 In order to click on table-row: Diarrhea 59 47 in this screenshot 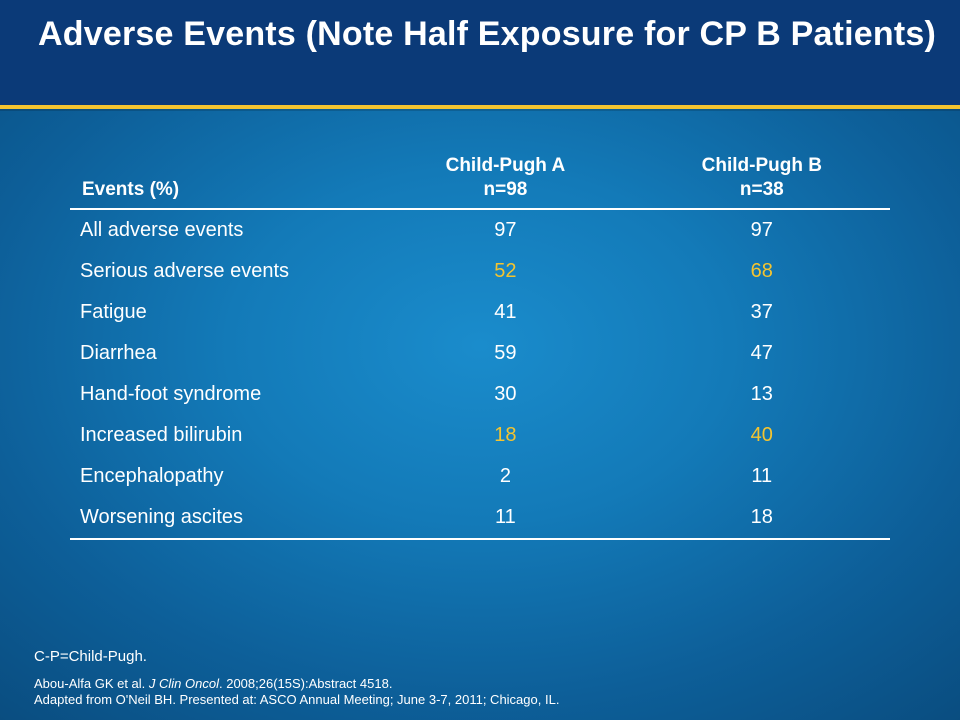, I will do `click(480, 353)`.